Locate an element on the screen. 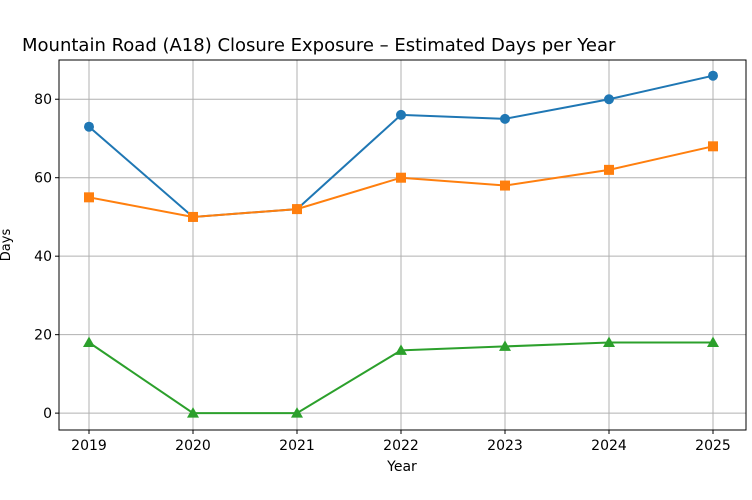 This screenshot has width=752, height=500. y-tick-label: 20 is located at coordinates (43, 336).